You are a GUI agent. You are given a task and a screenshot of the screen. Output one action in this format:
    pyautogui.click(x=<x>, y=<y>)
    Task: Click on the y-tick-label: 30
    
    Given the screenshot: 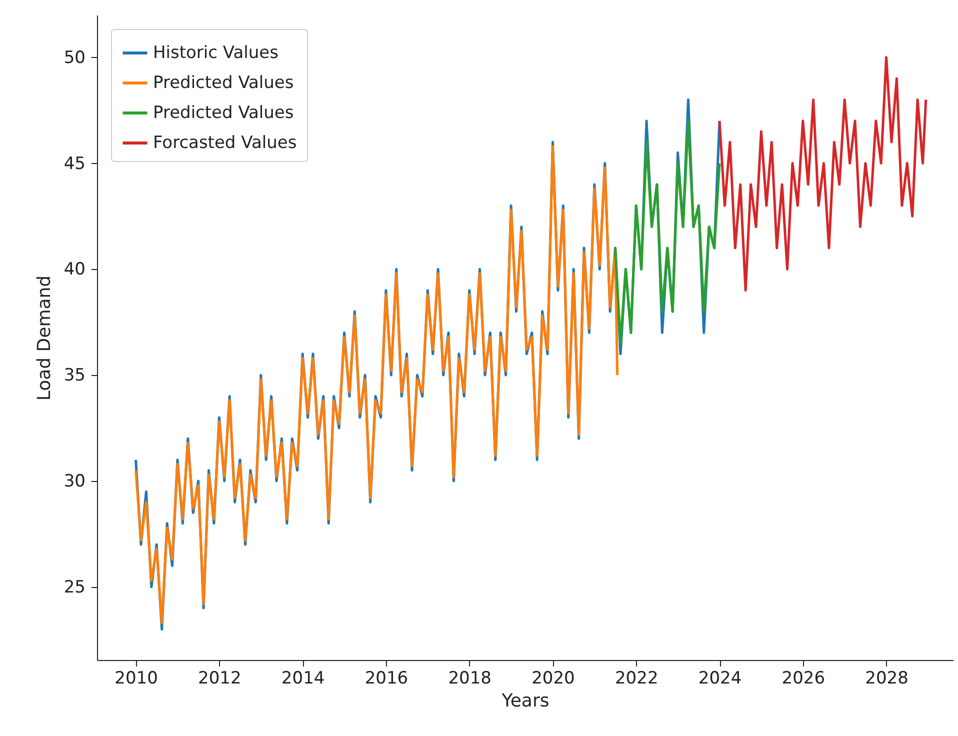 What is the action you would take?
    pyautogui.click(x=75, y=482)
    